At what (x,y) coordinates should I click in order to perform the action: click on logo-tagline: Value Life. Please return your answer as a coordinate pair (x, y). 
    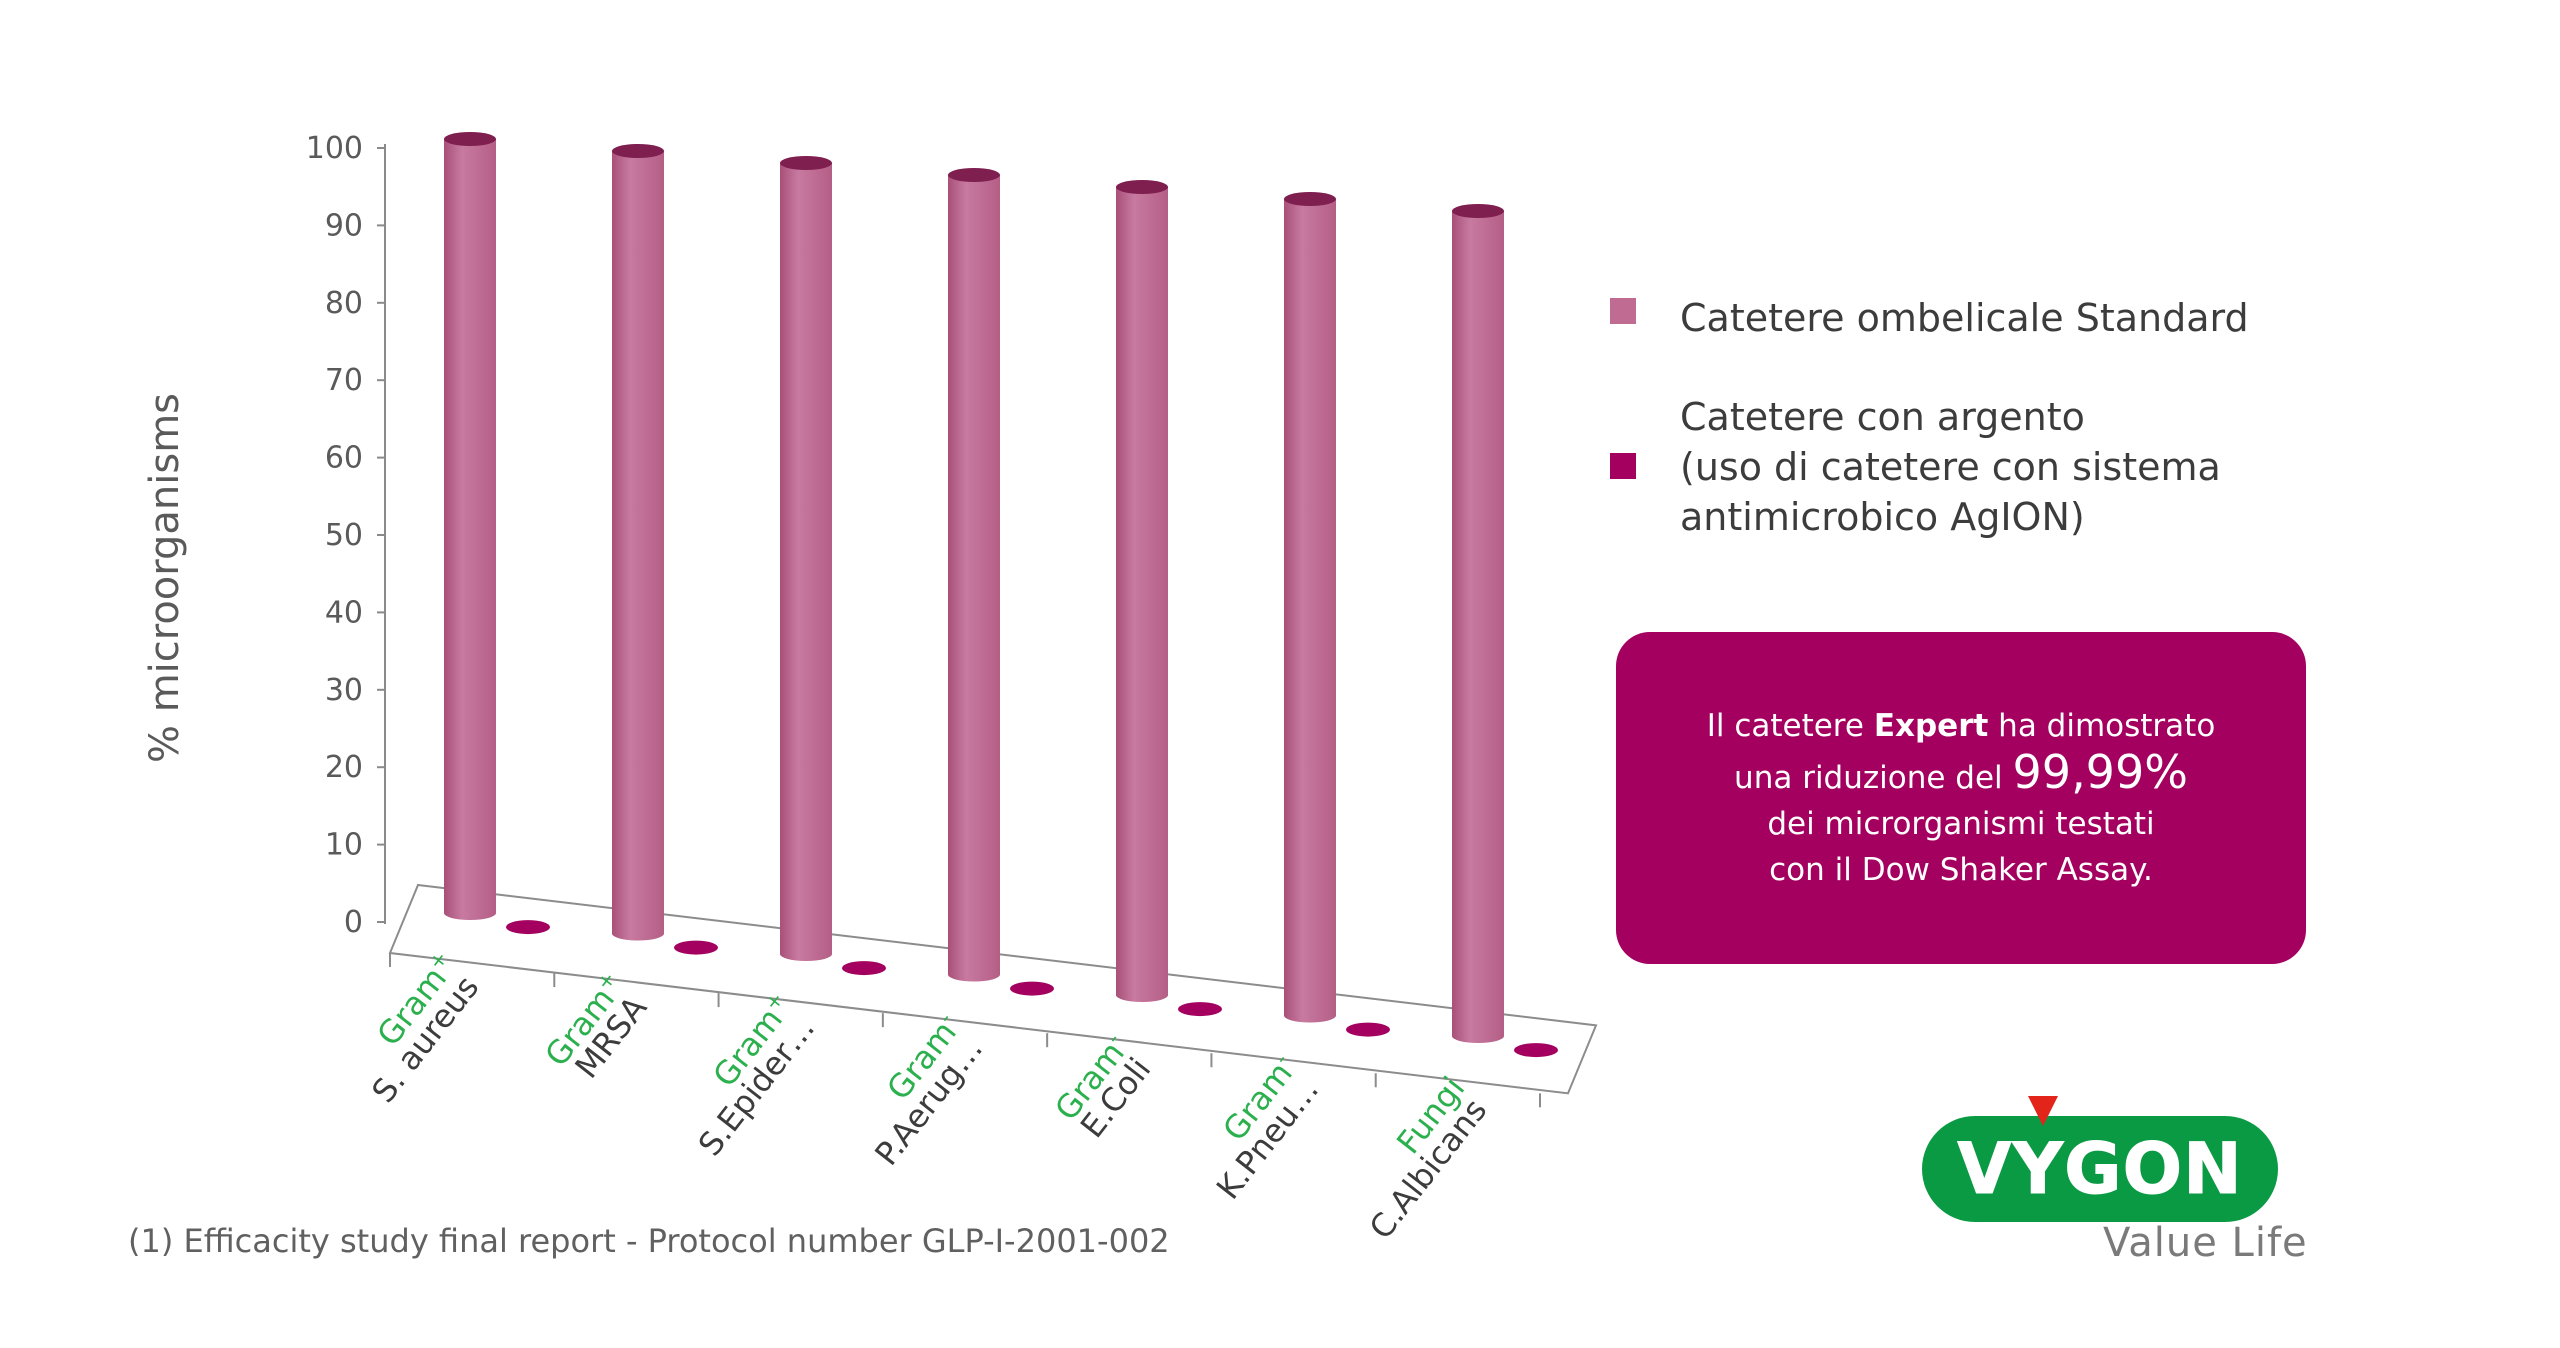
    Looking at the image, I should click on (2205, 1243).